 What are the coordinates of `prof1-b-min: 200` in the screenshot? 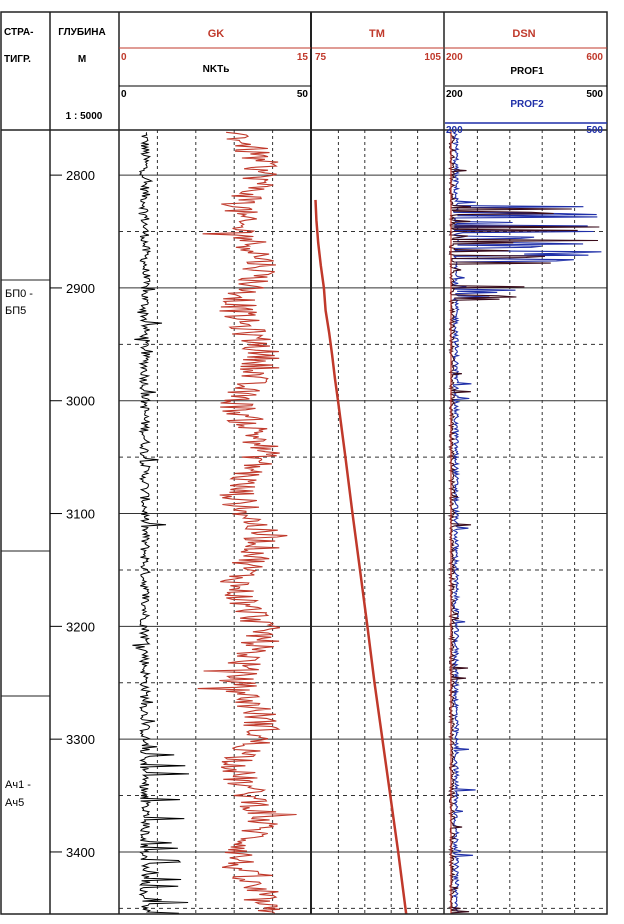 It's located at (454, 94).